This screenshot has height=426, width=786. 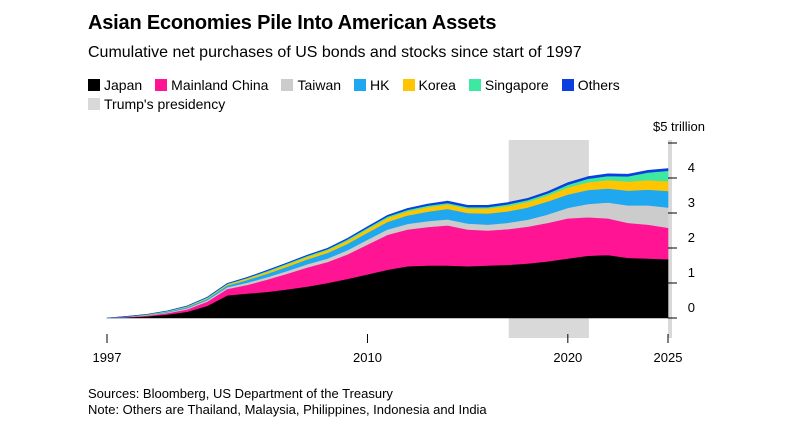 What do you see at coordinates (691, 307) in the screenshot?
I see `y-tick-label: 0` at bounding box center [691, 307].